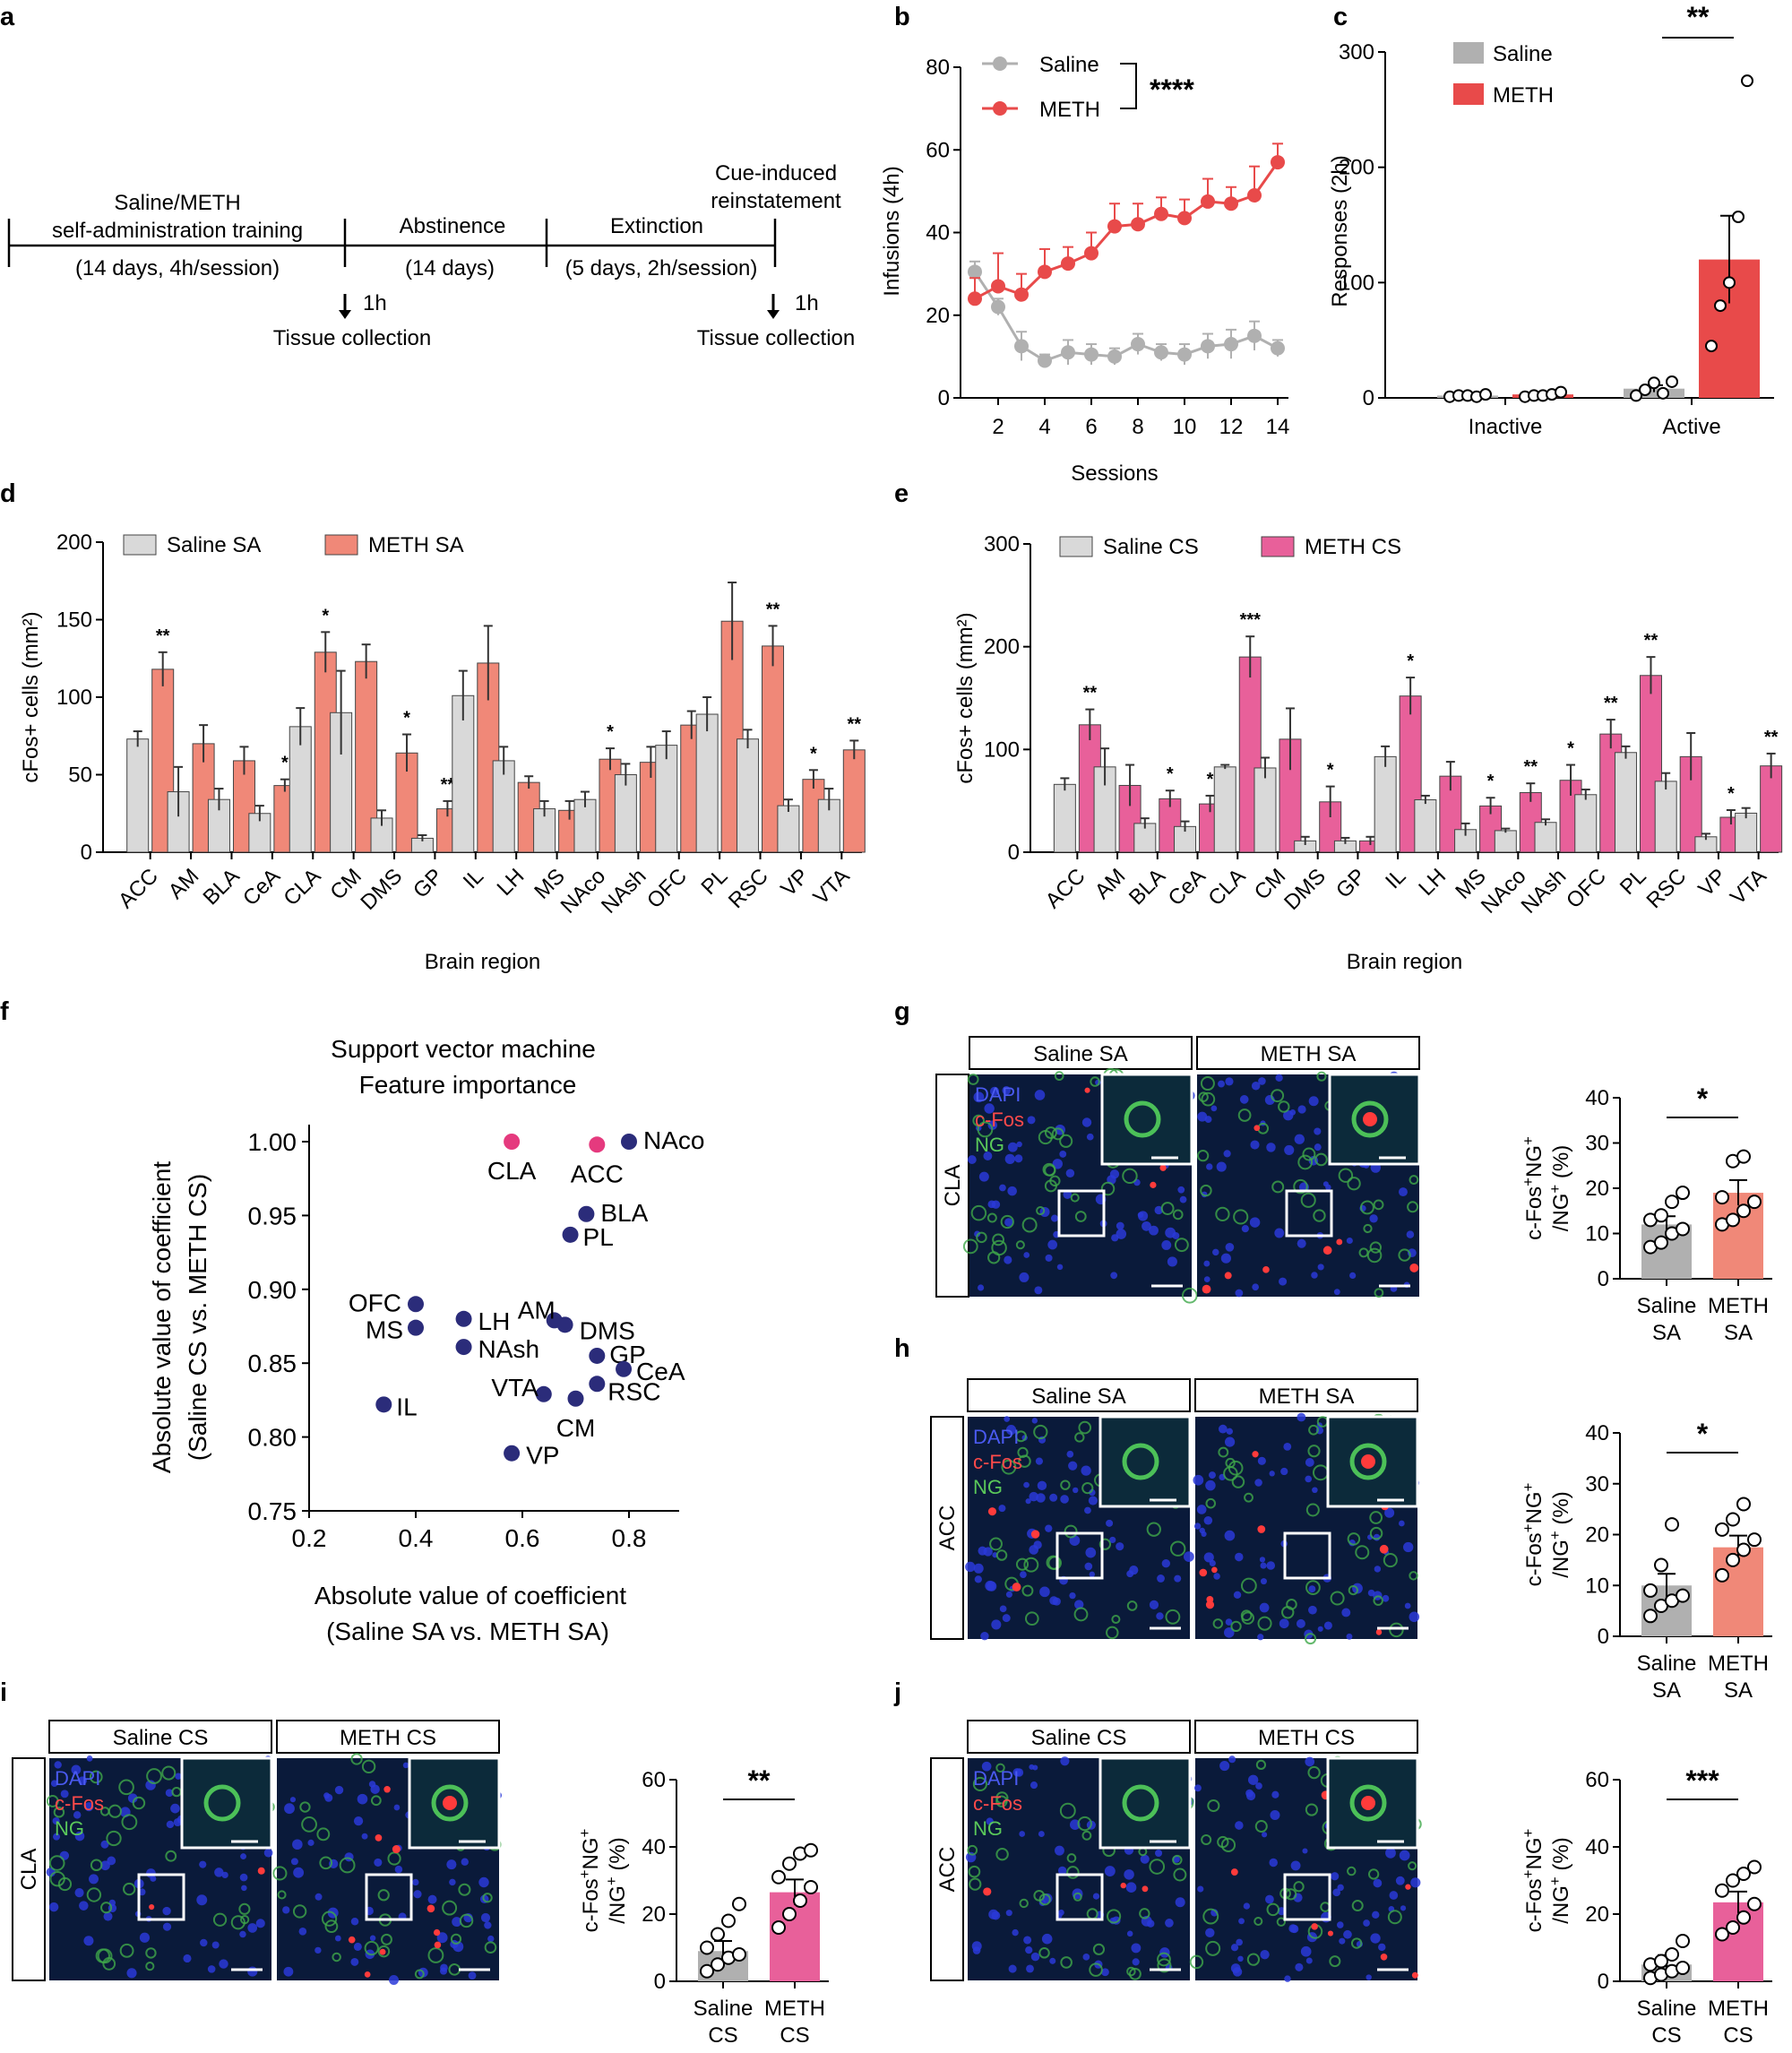 The height and width of the screenshot is (2053, 1792). Describe the element at coordinates (416, 1538) in the screenshot. I see `f-x-tick-label: 0.4` at that location.